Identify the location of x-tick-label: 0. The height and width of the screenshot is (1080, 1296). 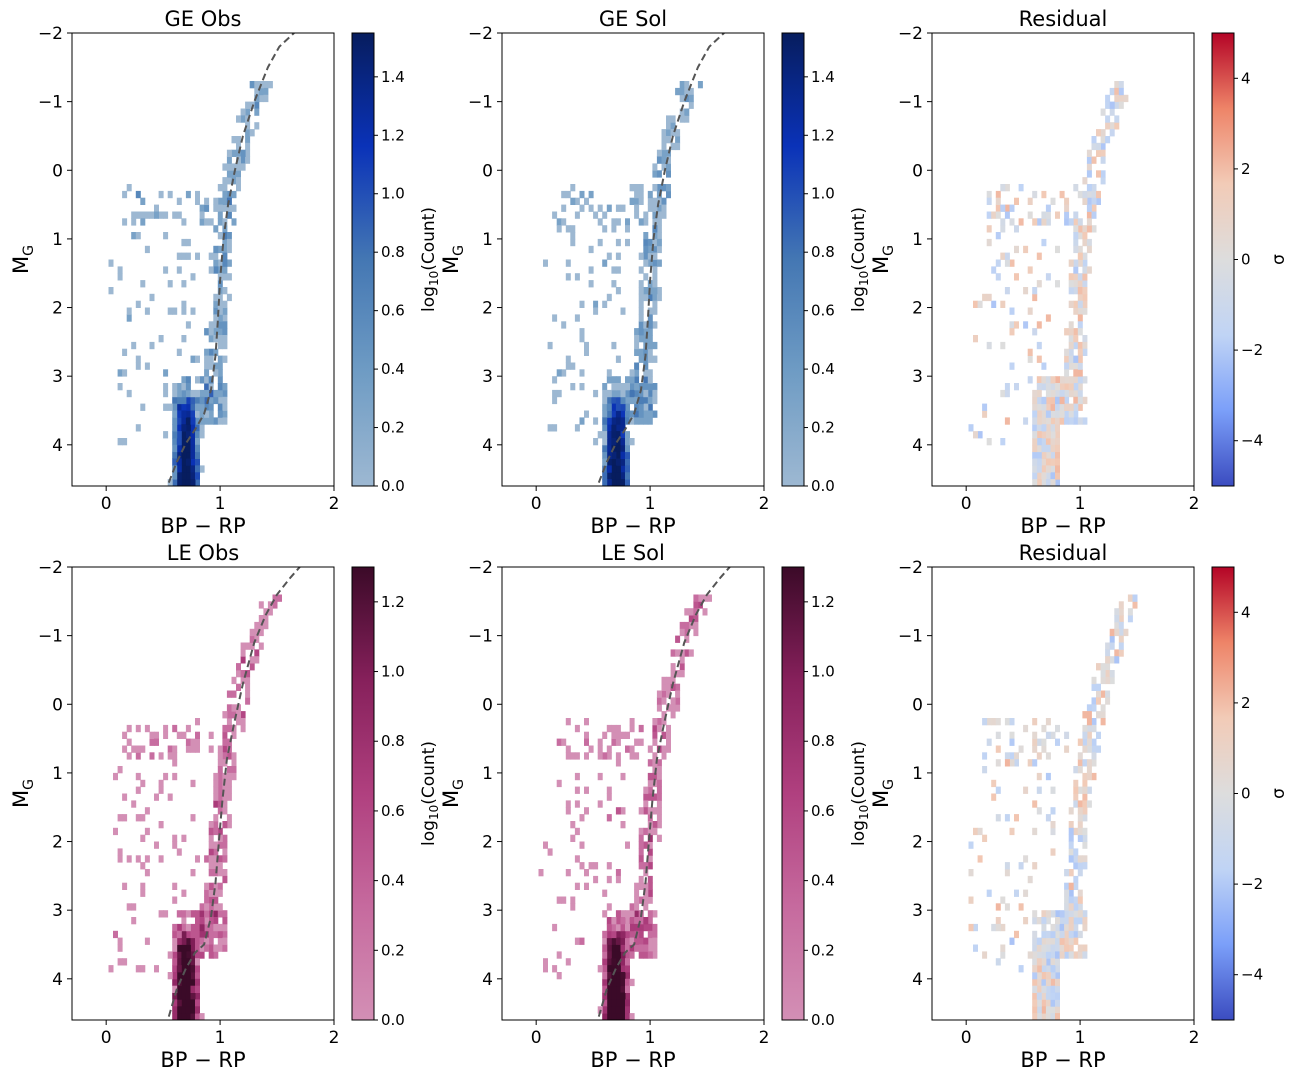
(106, 504).